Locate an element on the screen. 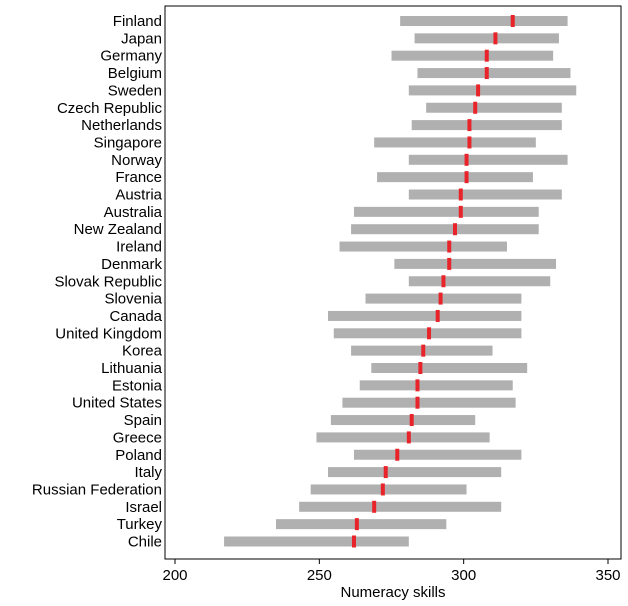 The image size is (628, 606). range-bar-canada is located at coordinates (424, 315).